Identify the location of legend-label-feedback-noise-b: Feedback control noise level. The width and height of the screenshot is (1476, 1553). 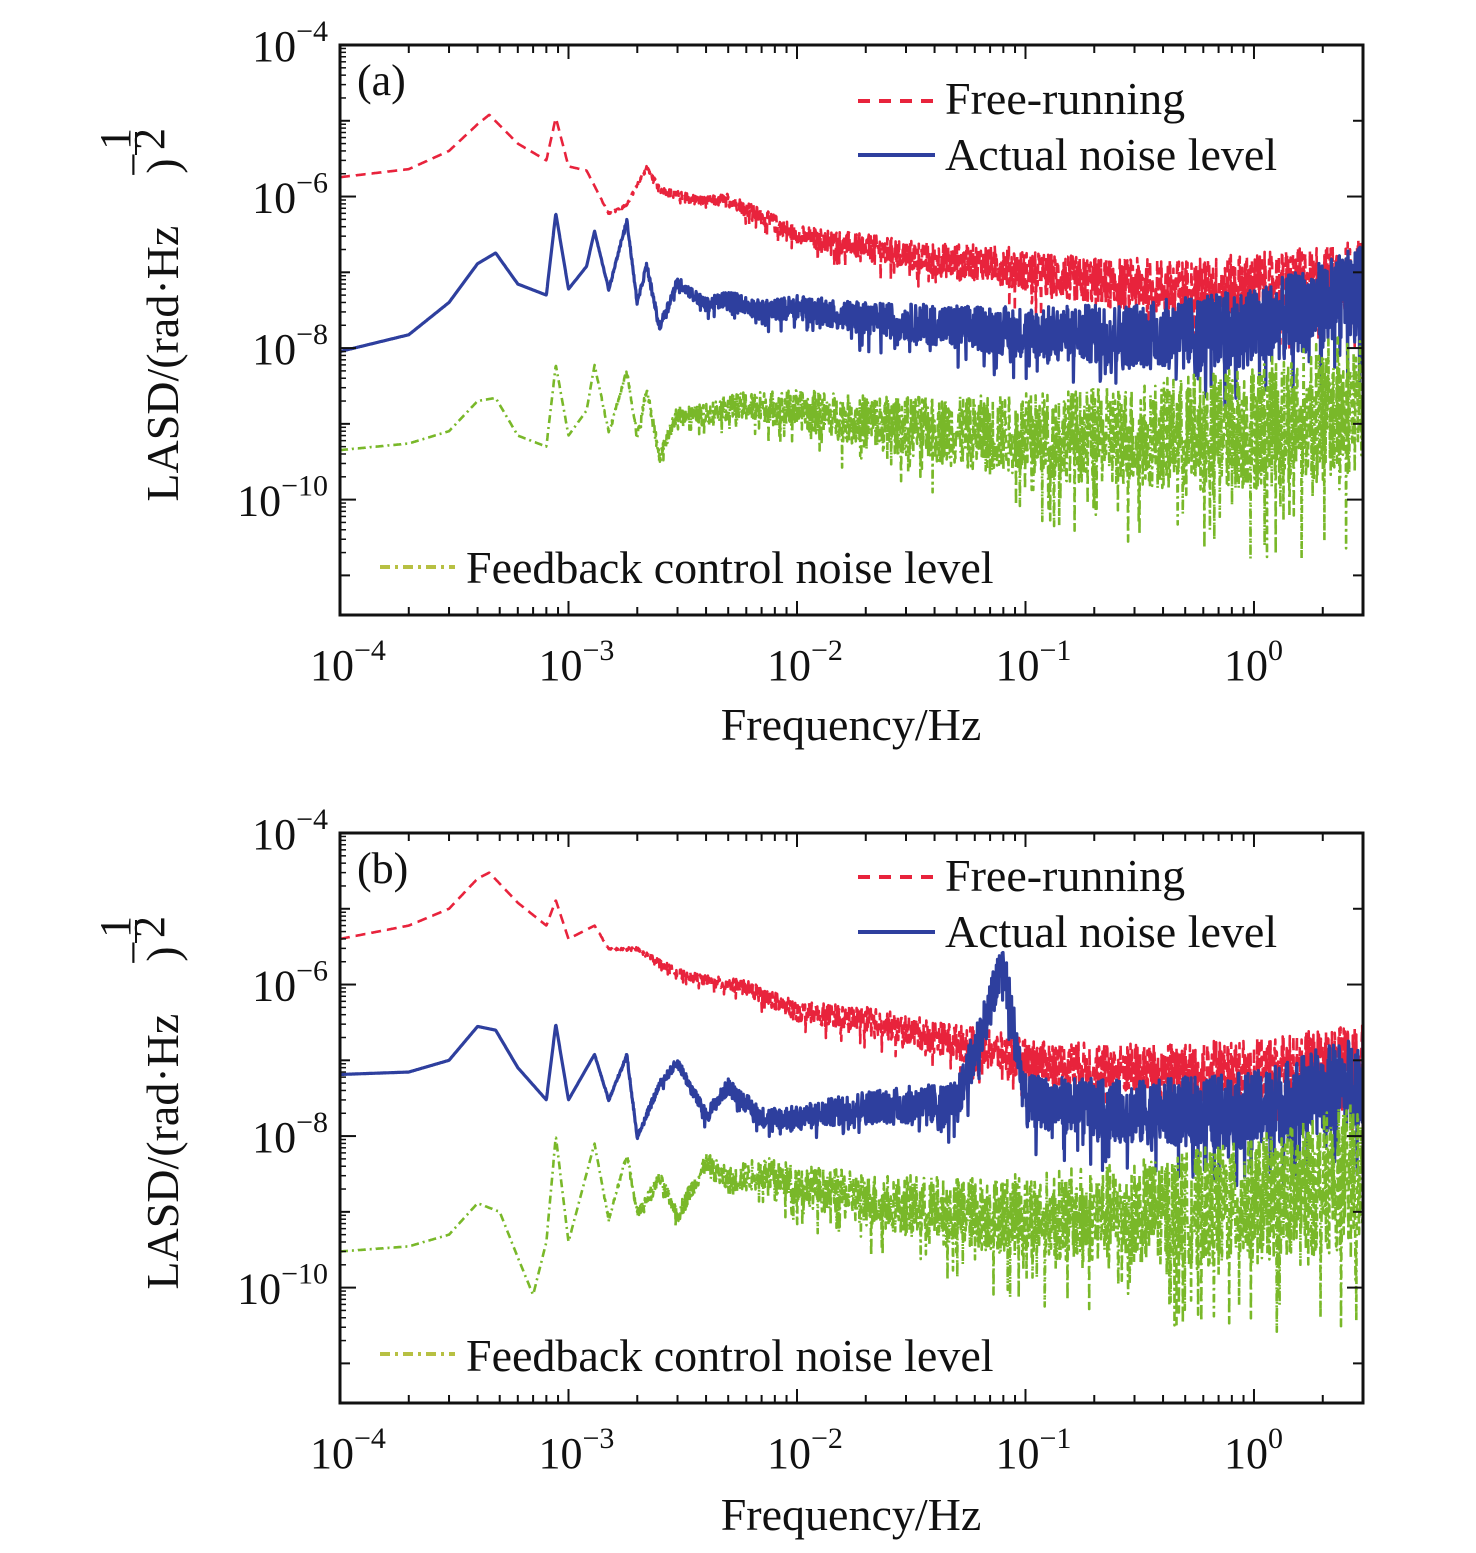
(730, 1355).